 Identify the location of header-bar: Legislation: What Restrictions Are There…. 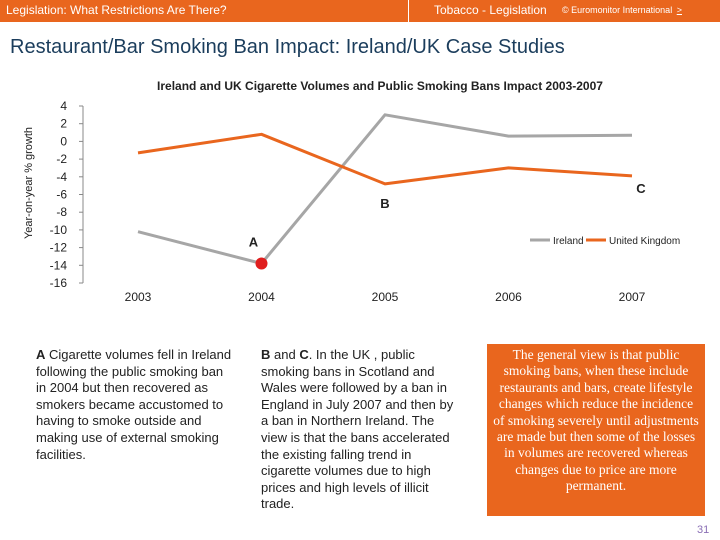
(360, 11).